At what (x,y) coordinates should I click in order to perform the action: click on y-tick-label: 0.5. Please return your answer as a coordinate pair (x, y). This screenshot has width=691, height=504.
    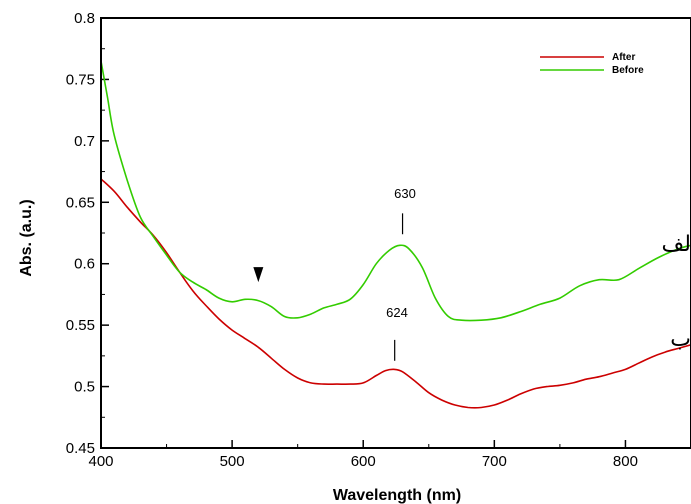
    Looking at the image, I should click on (84, 387).